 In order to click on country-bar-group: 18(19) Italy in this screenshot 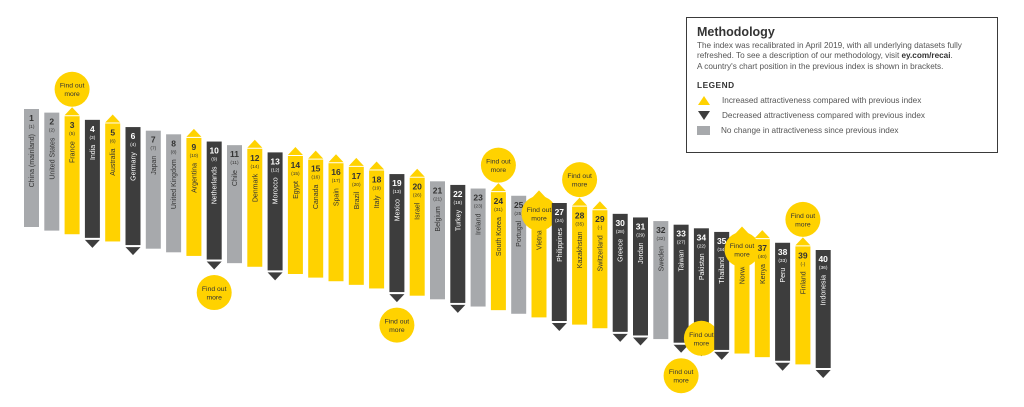, I will do `click(377, 225)`.